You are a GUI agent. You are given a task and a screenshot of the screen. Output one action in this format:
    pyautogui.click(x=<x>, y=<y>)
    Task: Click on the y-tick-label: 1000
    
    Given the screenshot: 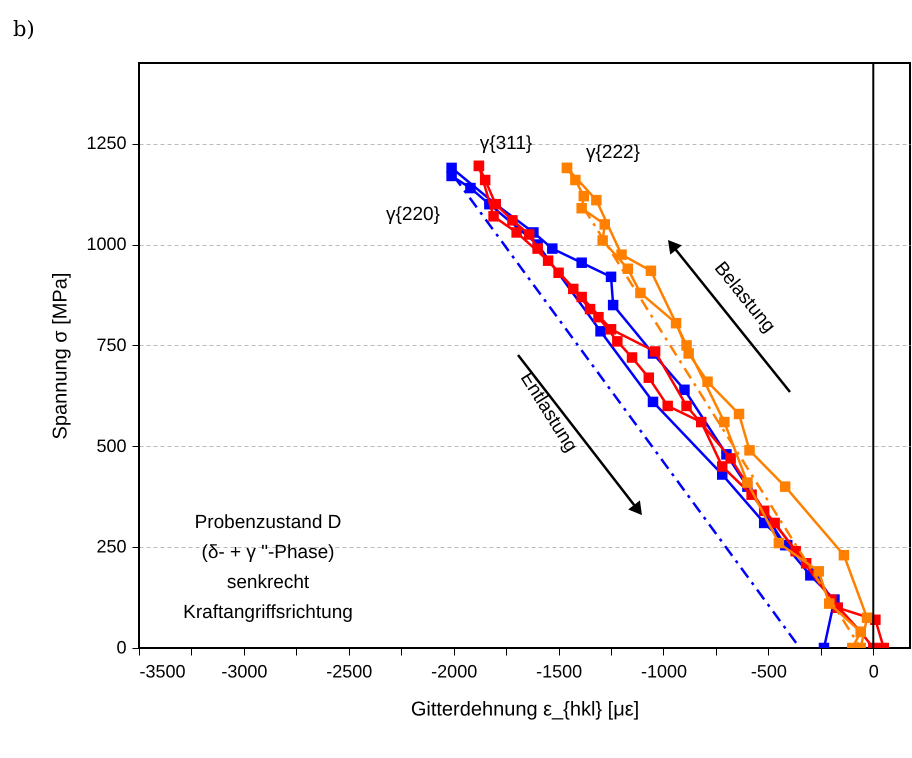 What is the action you would take?
    pyautogui.click(x=106, y=244)
    